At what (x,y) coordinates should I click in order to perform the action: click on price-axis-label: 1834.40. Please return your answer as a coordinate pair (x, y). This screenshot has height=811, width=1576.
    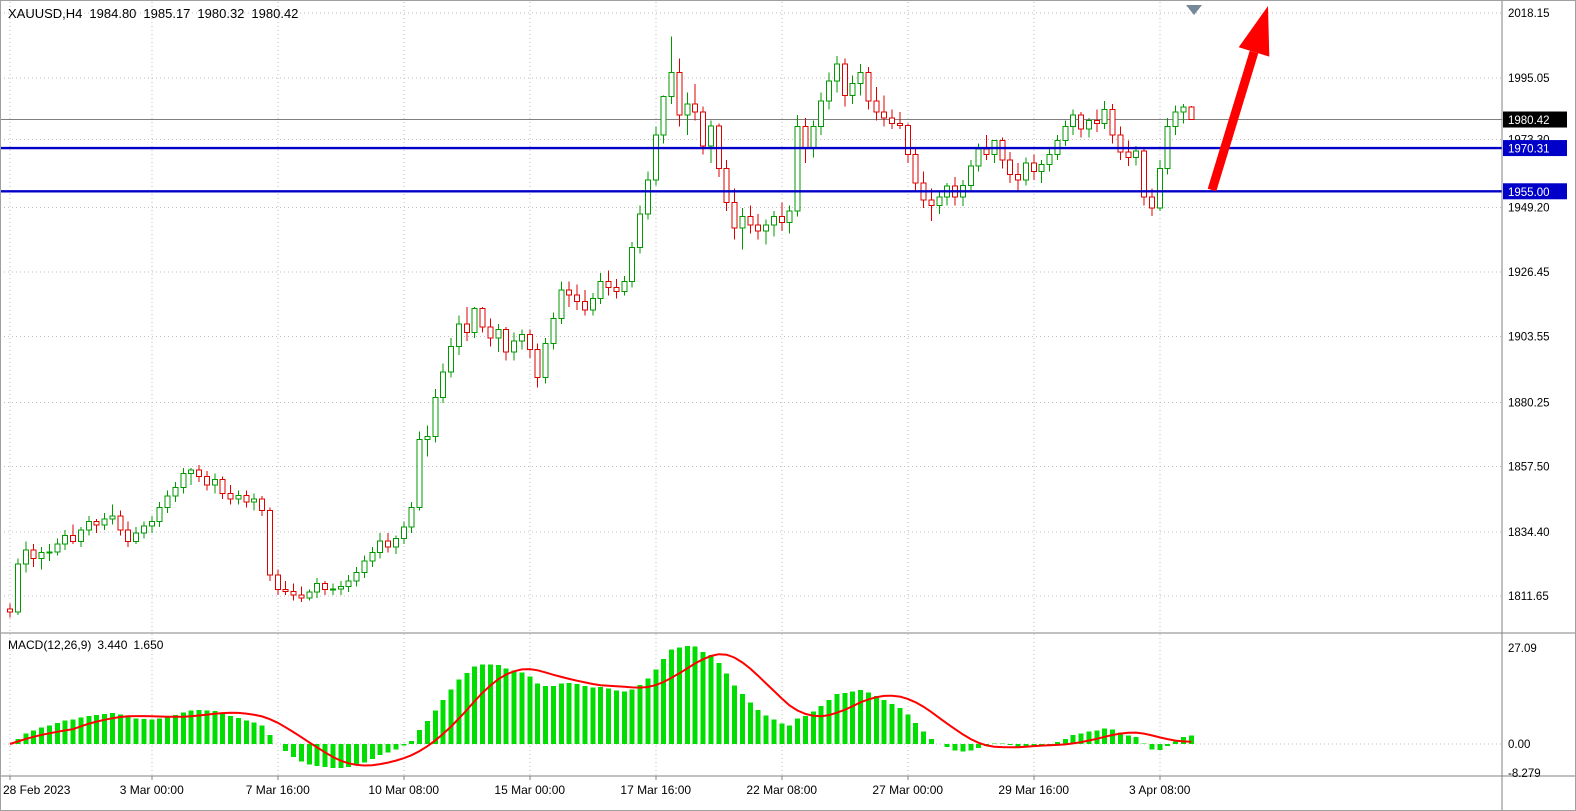
    Looking at the image, I should click on (1529, 533).